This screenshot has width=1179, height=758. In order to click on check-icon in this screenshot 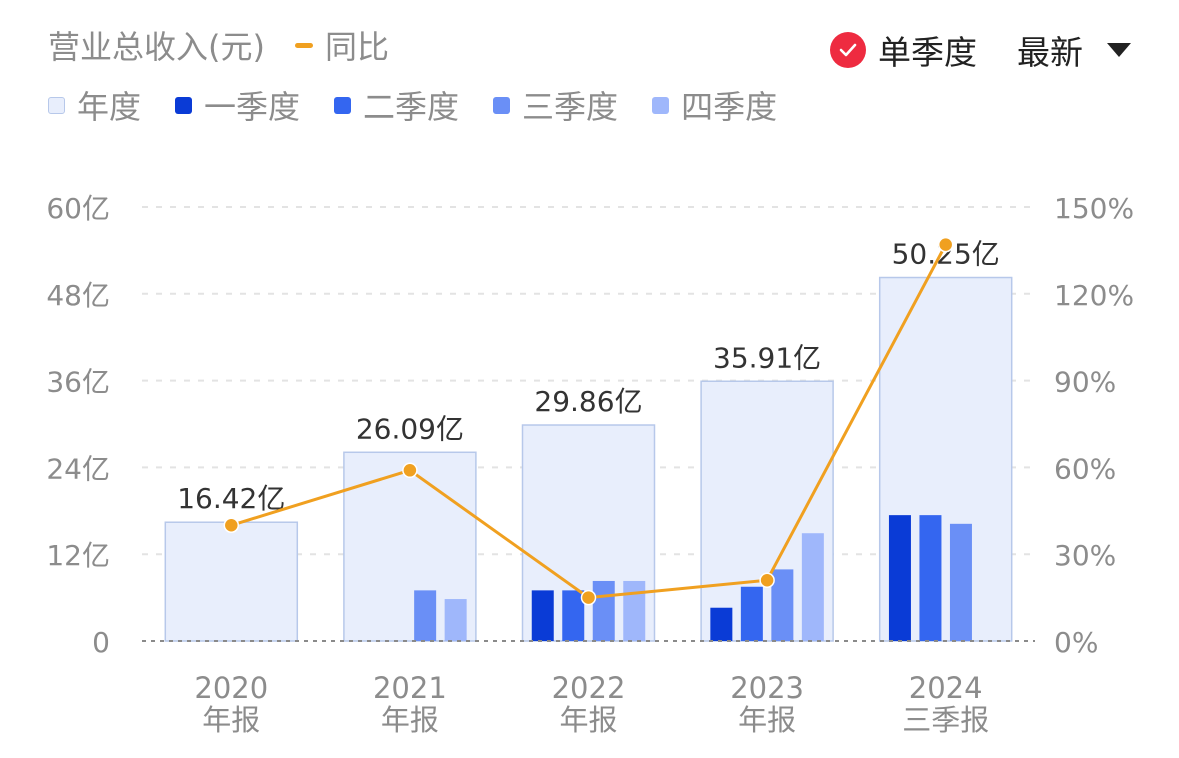, I will do `click(848, 50)`.